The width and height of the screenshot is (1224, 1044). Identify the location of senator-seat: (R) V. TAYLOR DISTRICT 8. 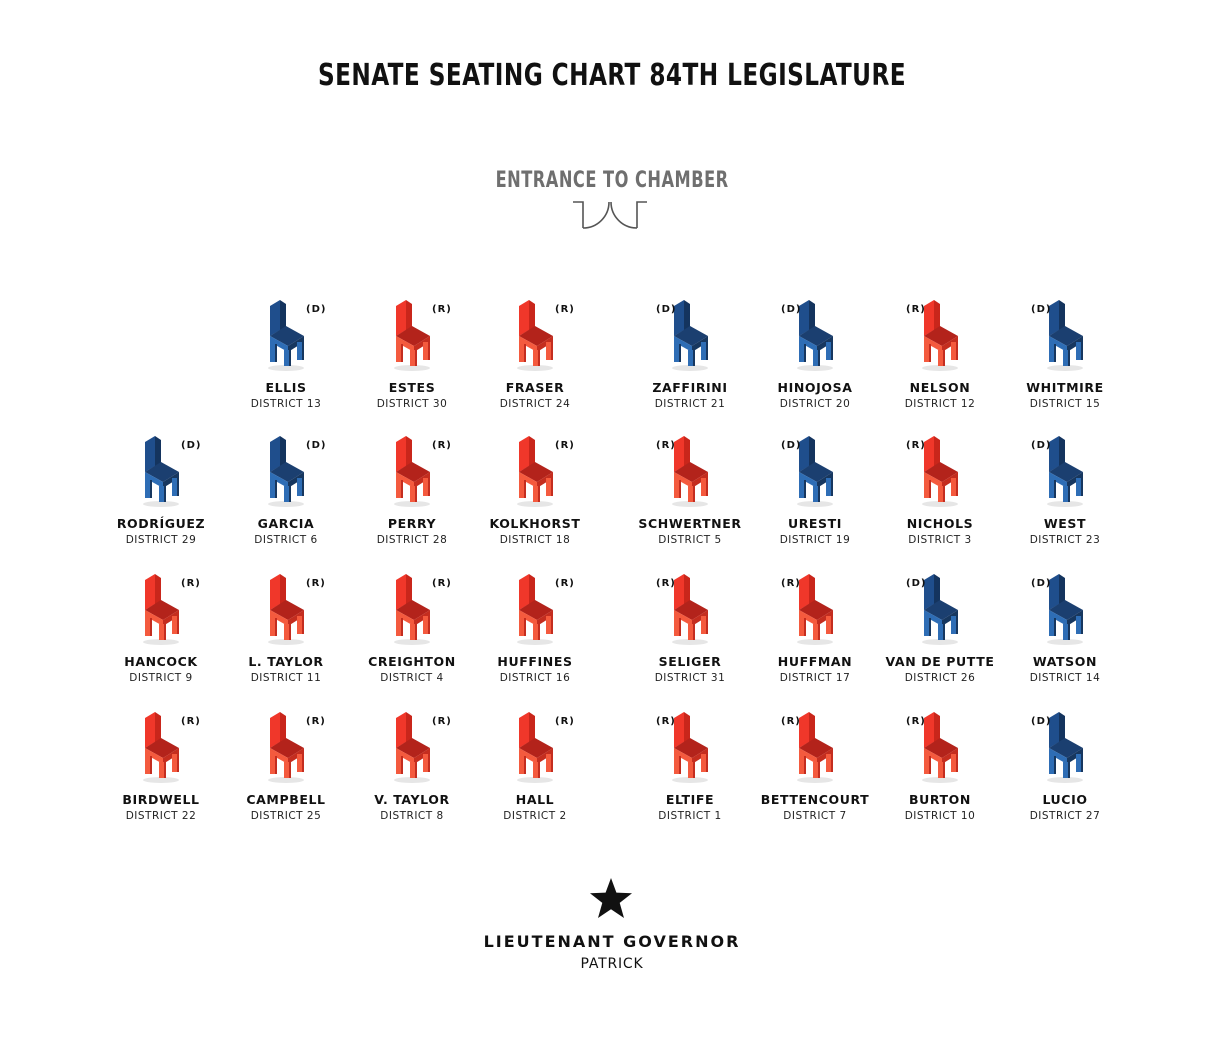
(412, 775).